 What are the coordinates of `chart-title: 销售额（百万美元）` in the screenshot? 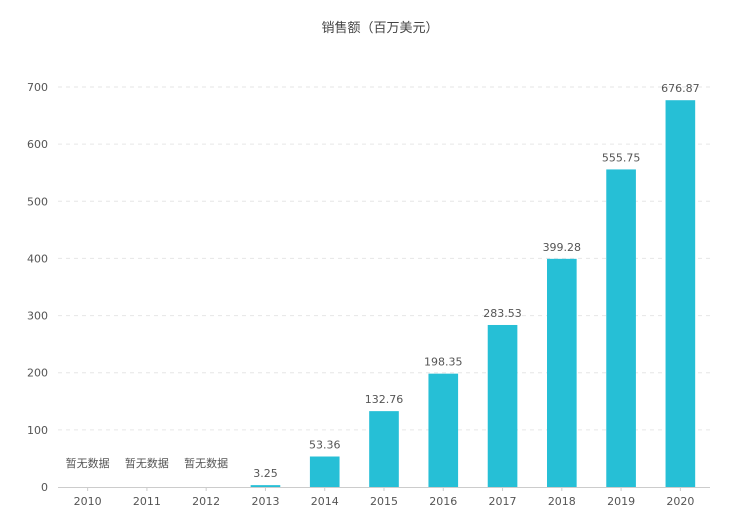 It's located at (379, 28).